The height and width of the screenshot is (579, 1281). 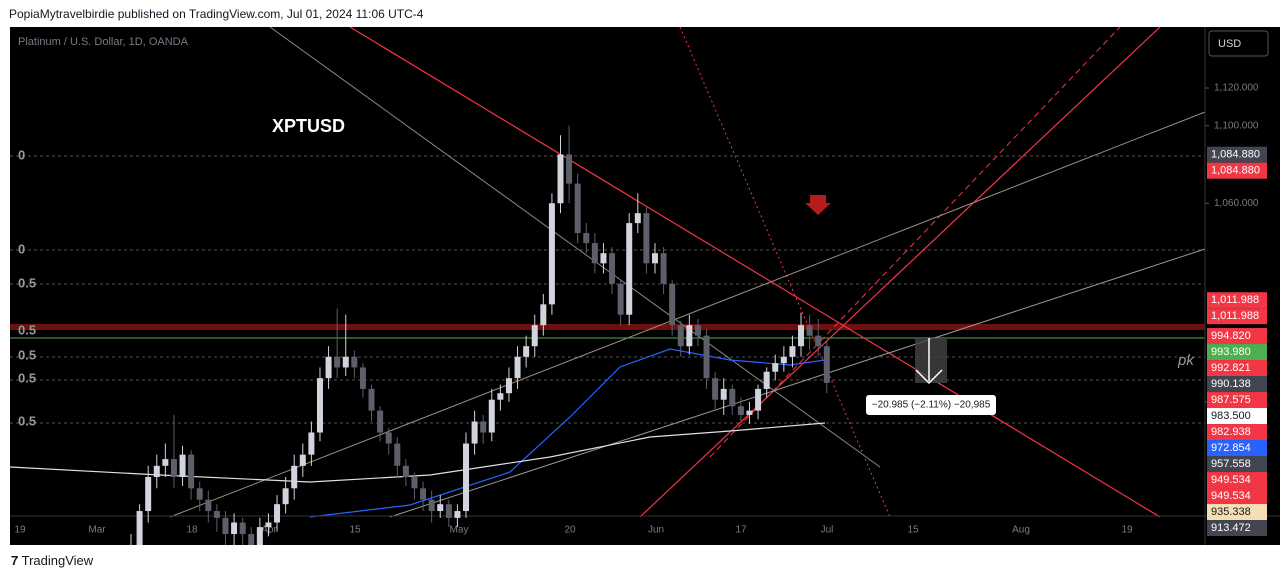 I want to click on x-tick-label: Aug, so click(x=1021, y=530).